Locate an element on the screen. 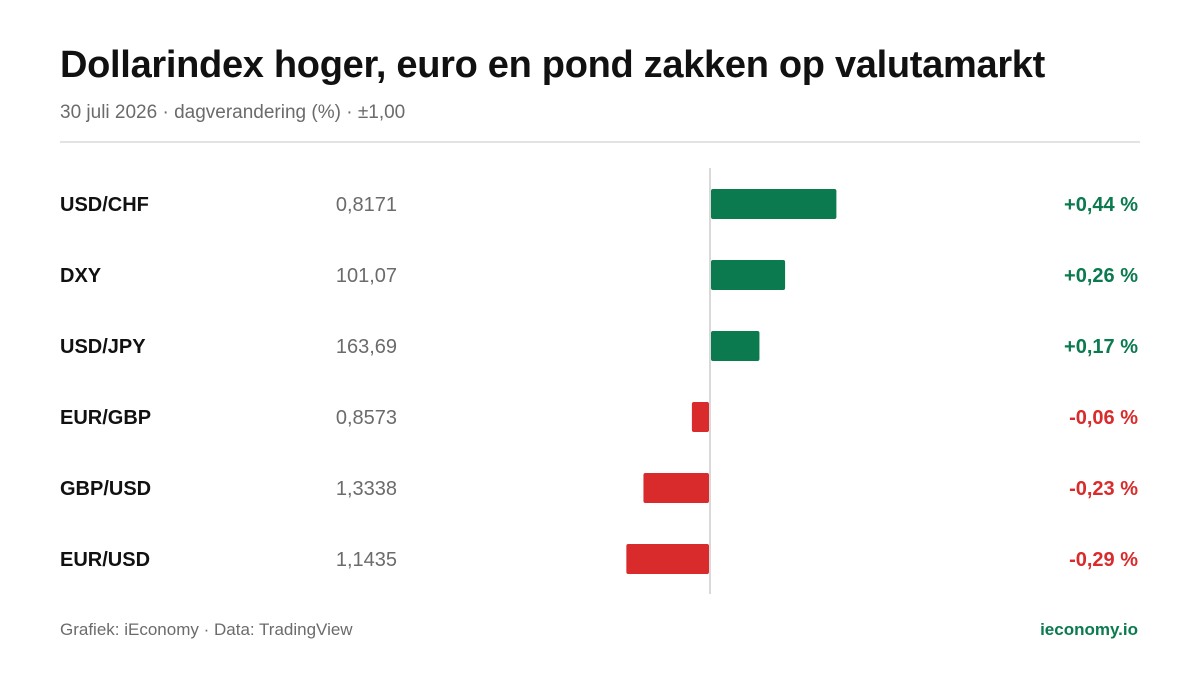  category-label: EUR/GBP is located at coordinates (105, 418).